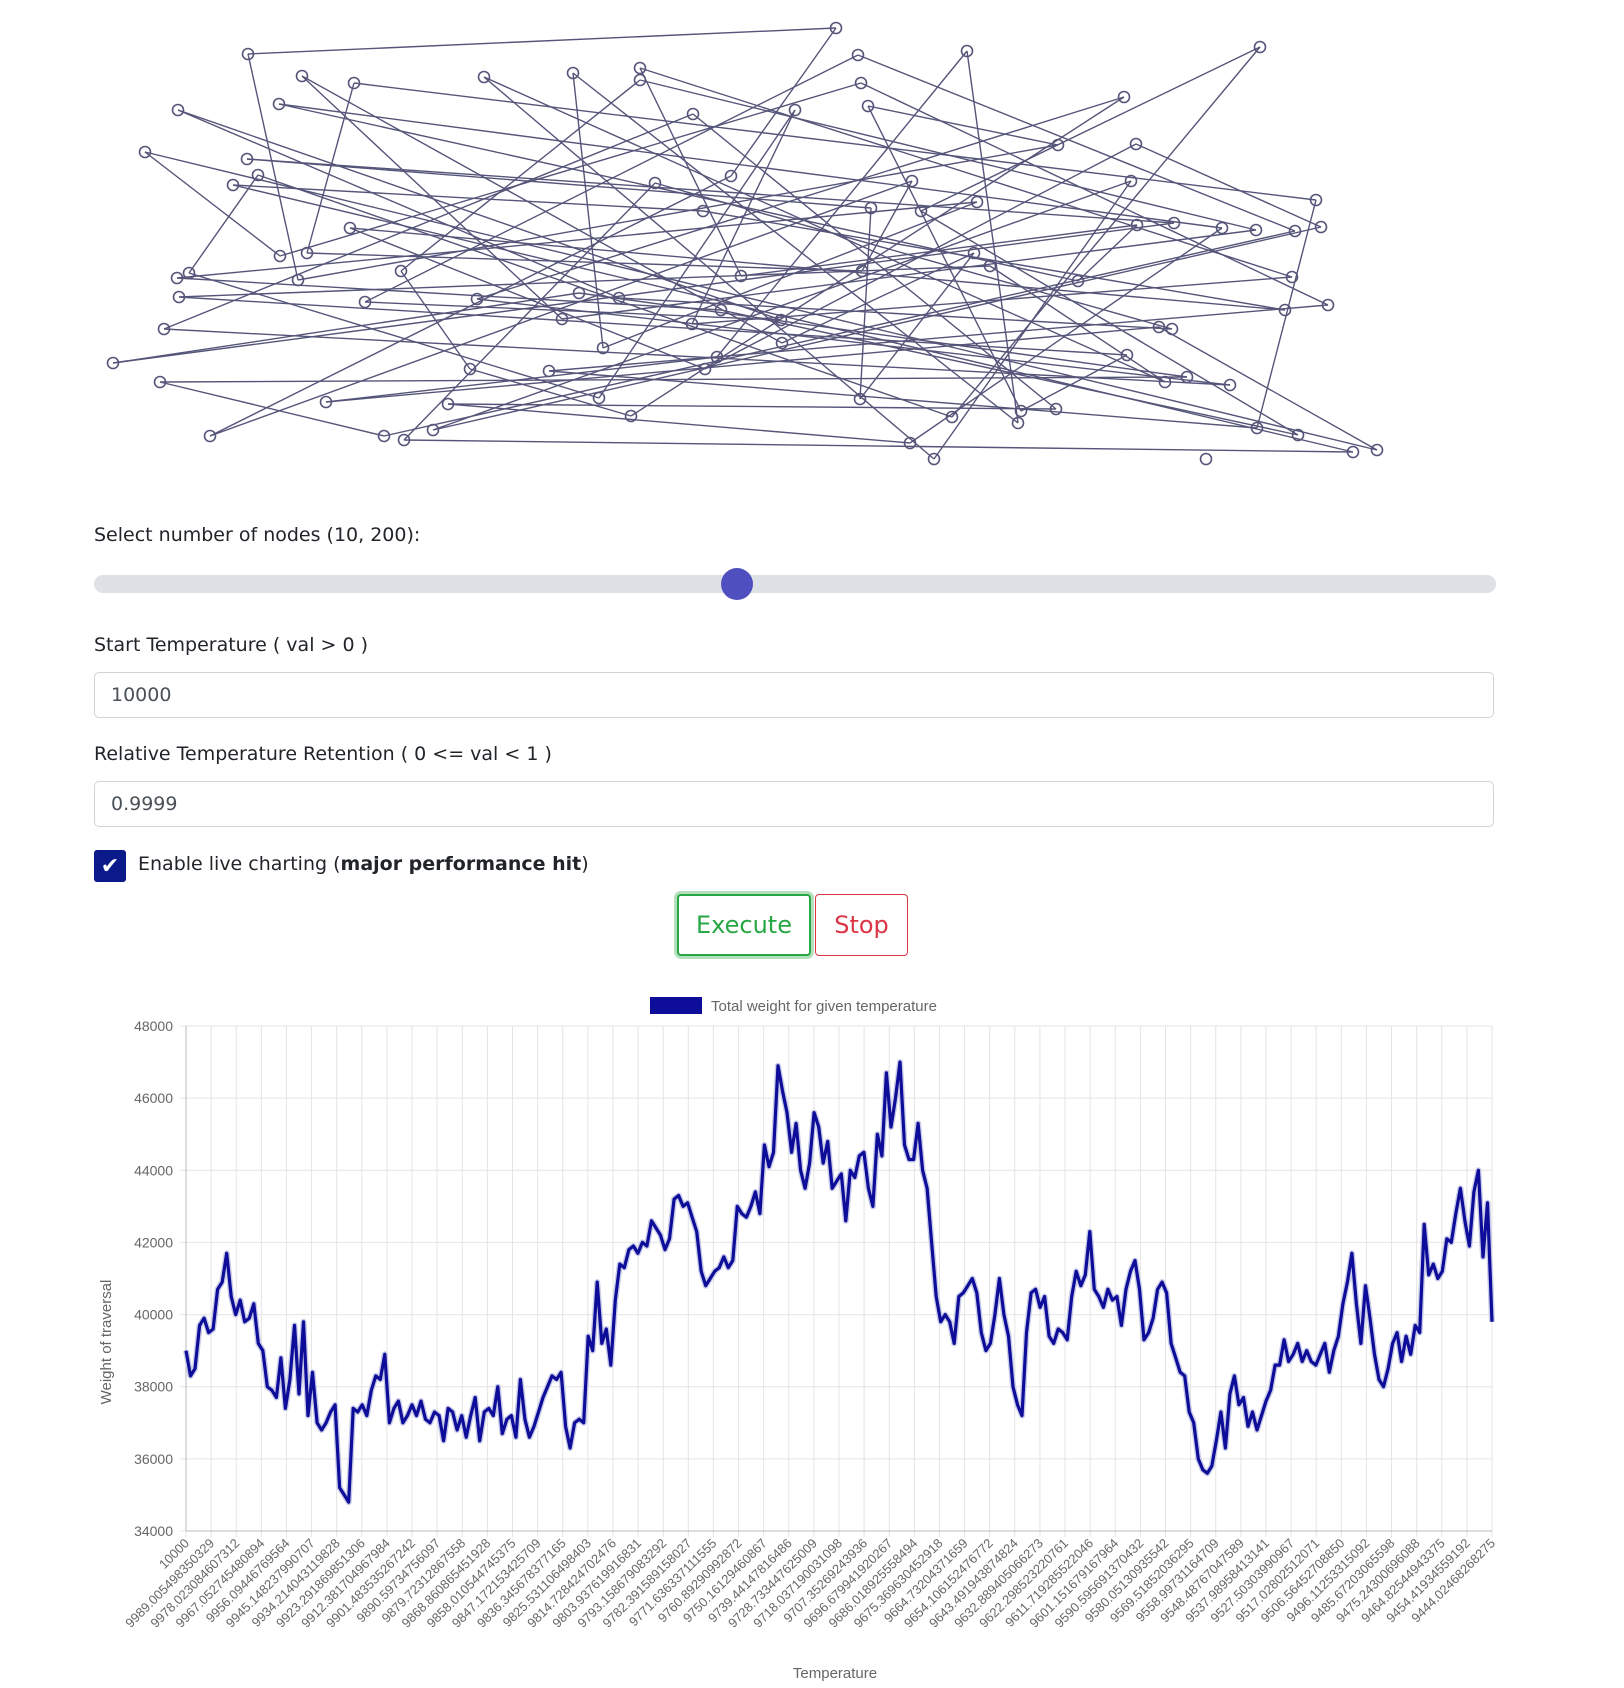  I want to click on y-tick-label: 40000, so click(153, 1315).